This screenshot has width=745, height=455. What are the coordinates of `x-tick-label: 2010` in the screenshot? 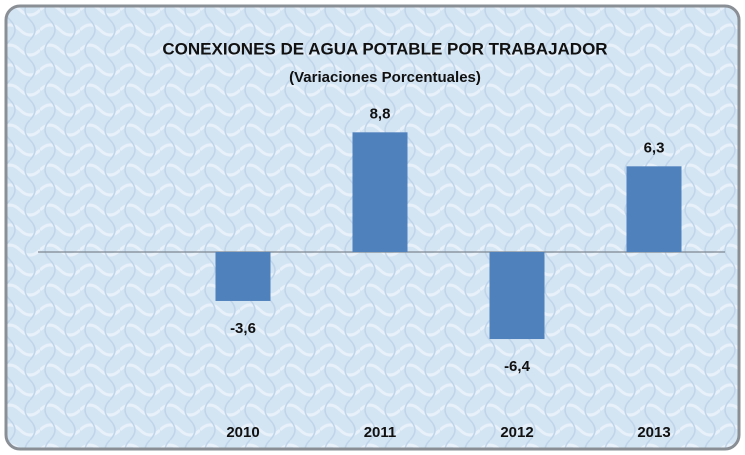 It's located at (242, 432).